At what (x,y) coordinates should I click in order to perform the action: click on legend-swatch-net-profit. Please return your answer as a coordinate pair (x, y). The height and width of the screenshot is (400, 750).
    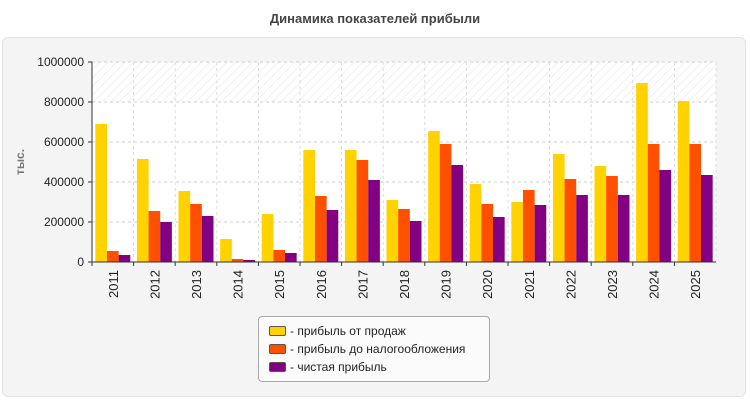
    Looking at the image, I should click on (277, 367).